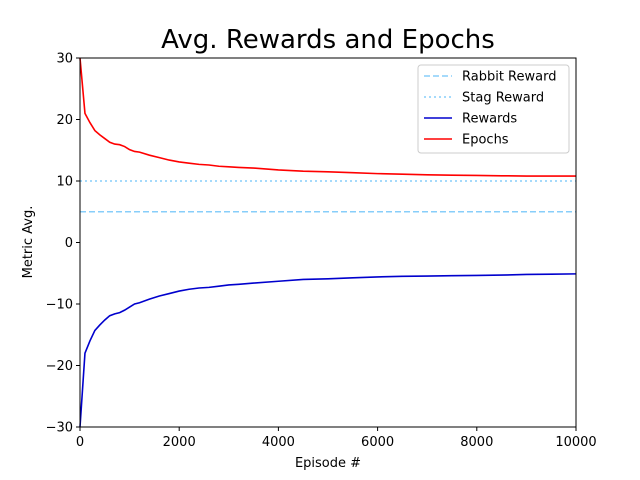  I want to click on legend-label: Stag Reward, so click(503, 98).